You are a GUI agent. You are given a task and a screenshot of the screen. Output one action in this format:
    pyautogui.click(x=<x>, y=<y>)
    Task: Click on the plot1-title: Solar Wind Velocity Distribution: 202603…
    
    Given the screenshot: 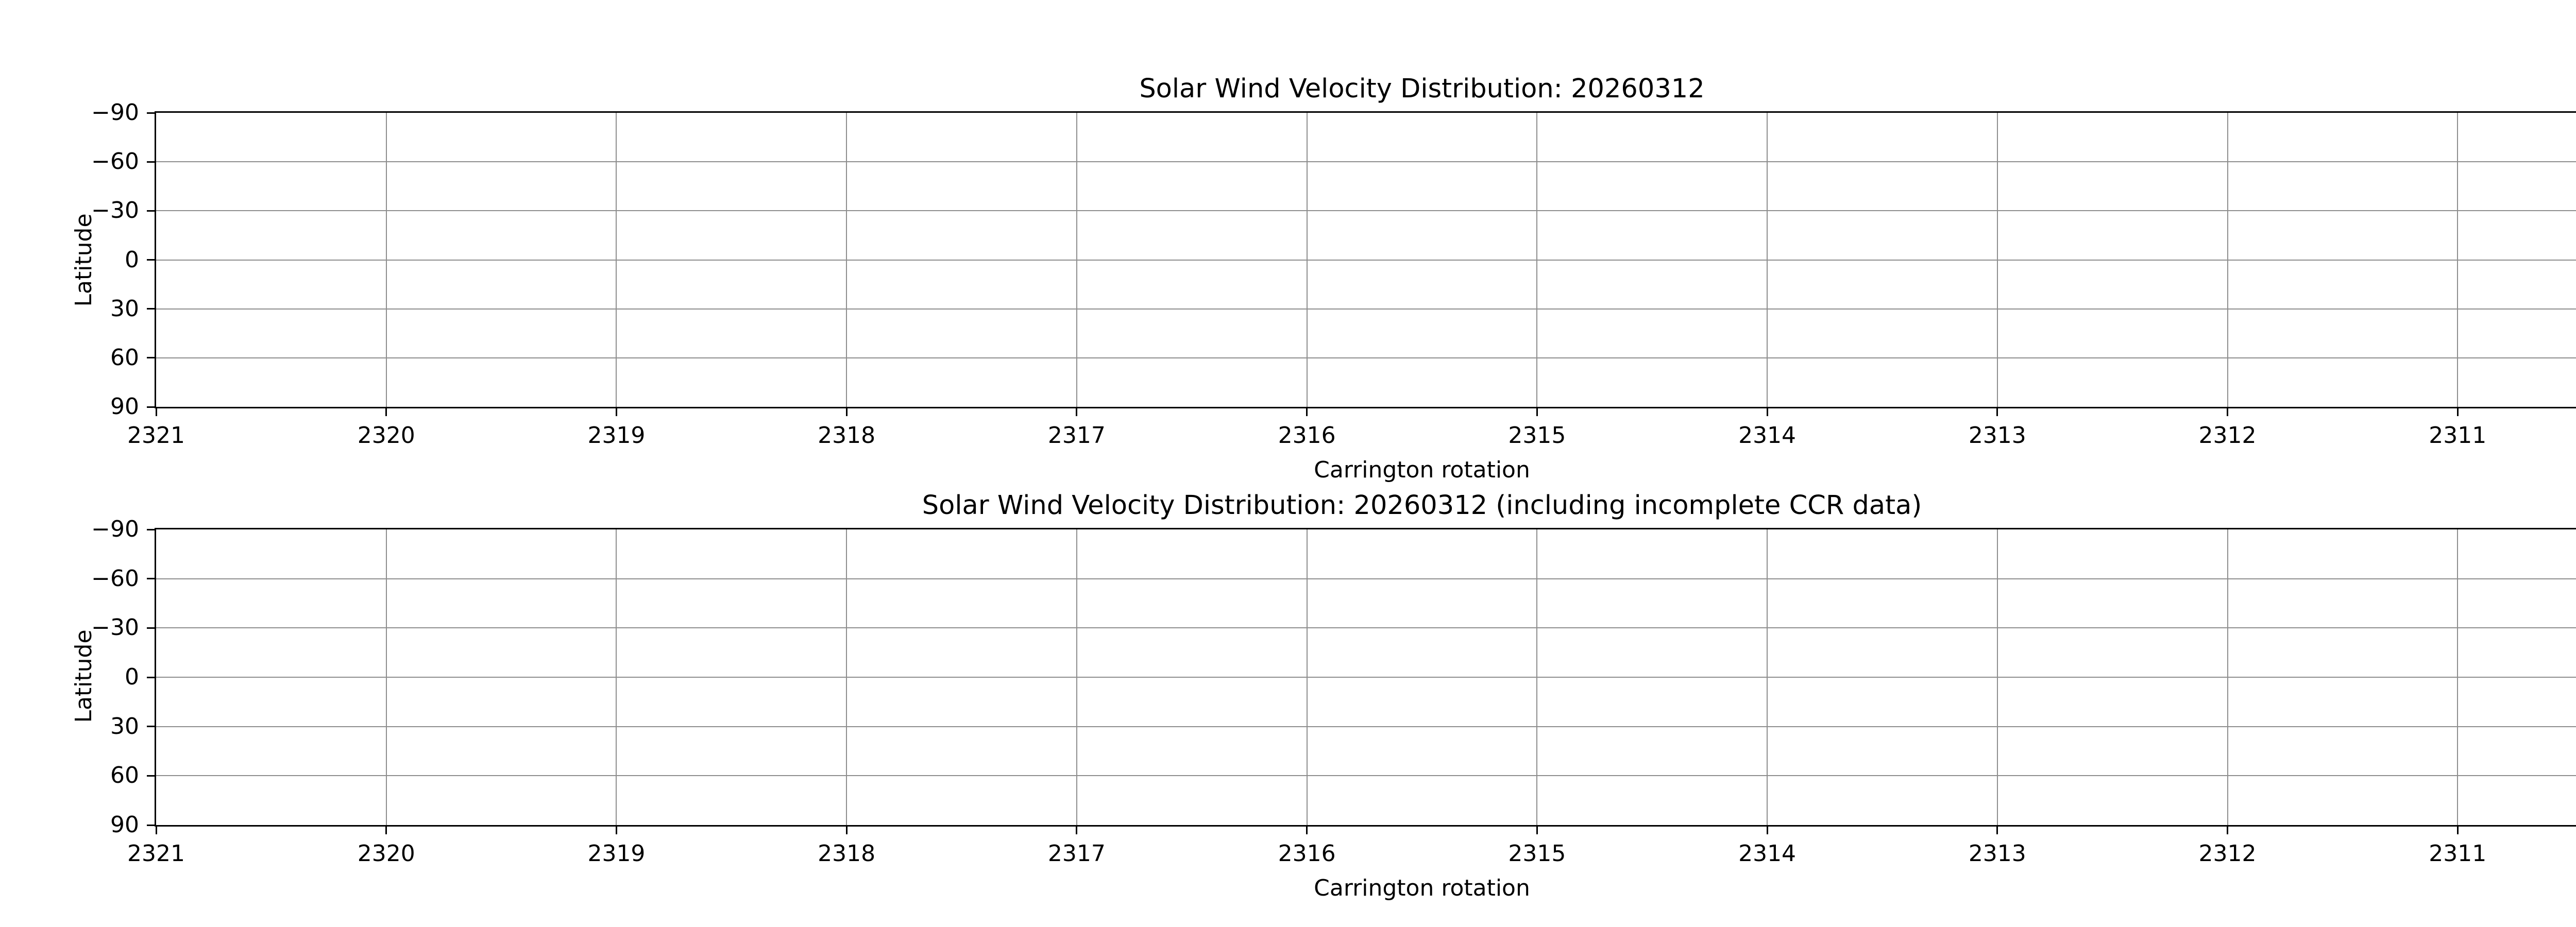 What is the action you would take?
    pyautogui.click(x=1422, y=89)
    